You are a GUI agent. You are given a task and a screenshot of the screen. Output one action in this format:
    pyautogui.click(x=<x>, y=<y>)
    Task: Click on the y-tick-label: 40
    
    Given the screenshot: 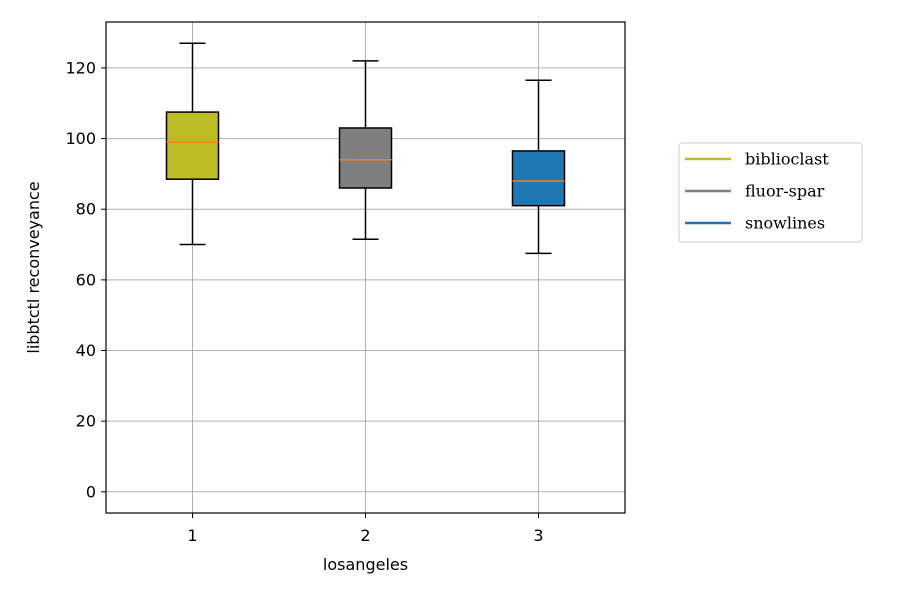 What is the action you would take?
    pyautogui.click(x=86, y=350)
    